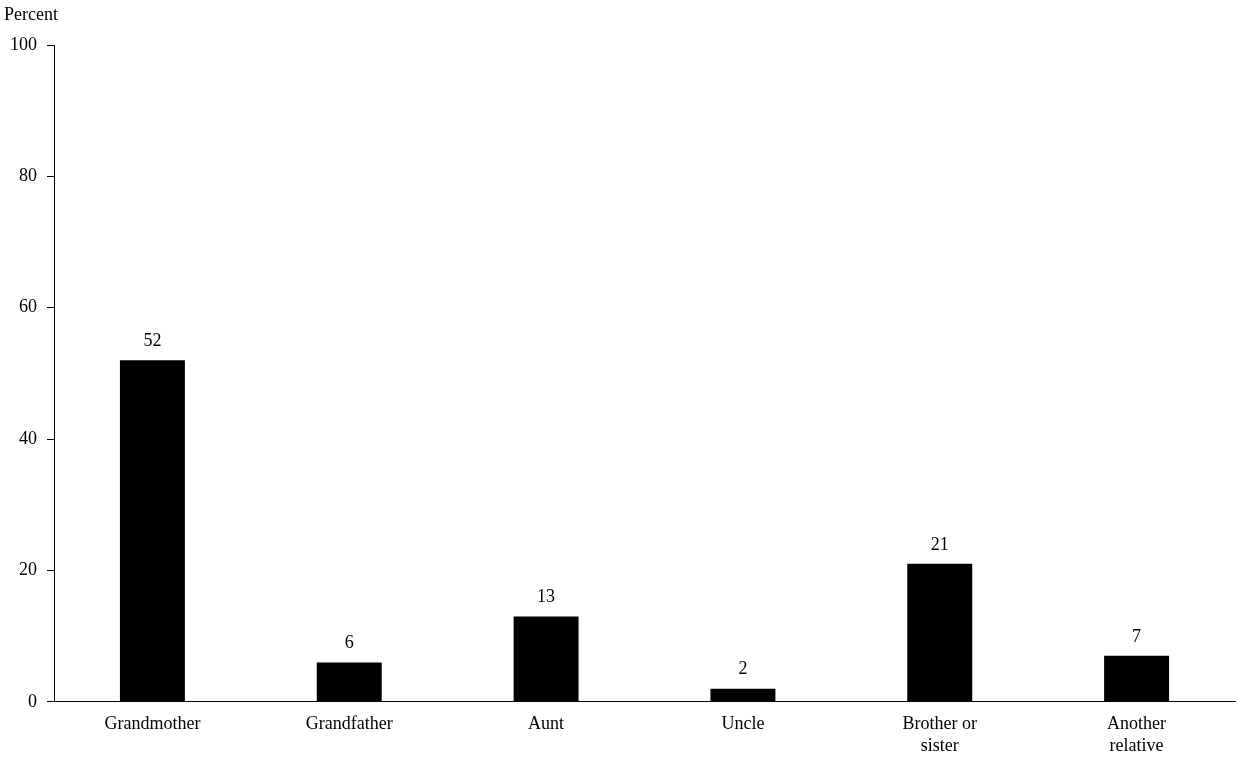 The width and height of the screenshot is (1238, 769). What do you see at coordinates (152, 340) in the screenshot?
I see `data-label: 52` at bounding box center [152, 340].